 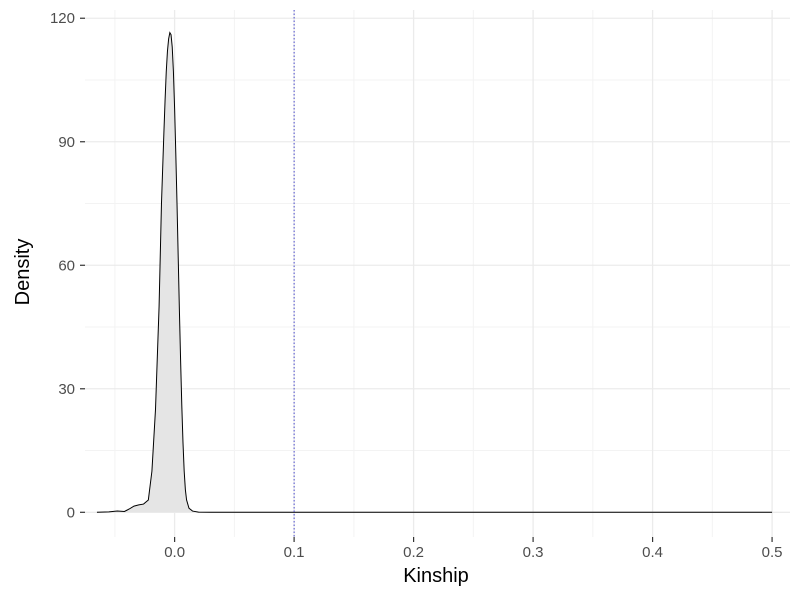 I want to click on x-tick-label: 0.0, so click(x=174, y=552).